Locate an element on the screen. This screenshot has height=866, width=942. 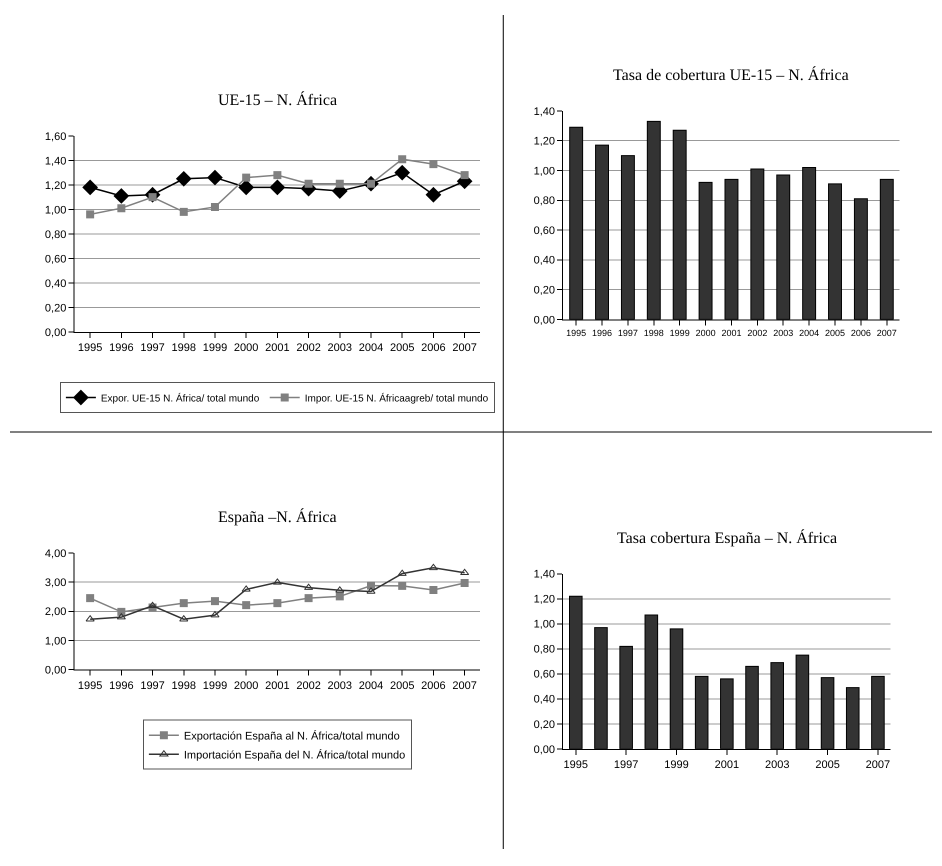
y-tick-label: 0,20 is located at coordinates (544, 724).